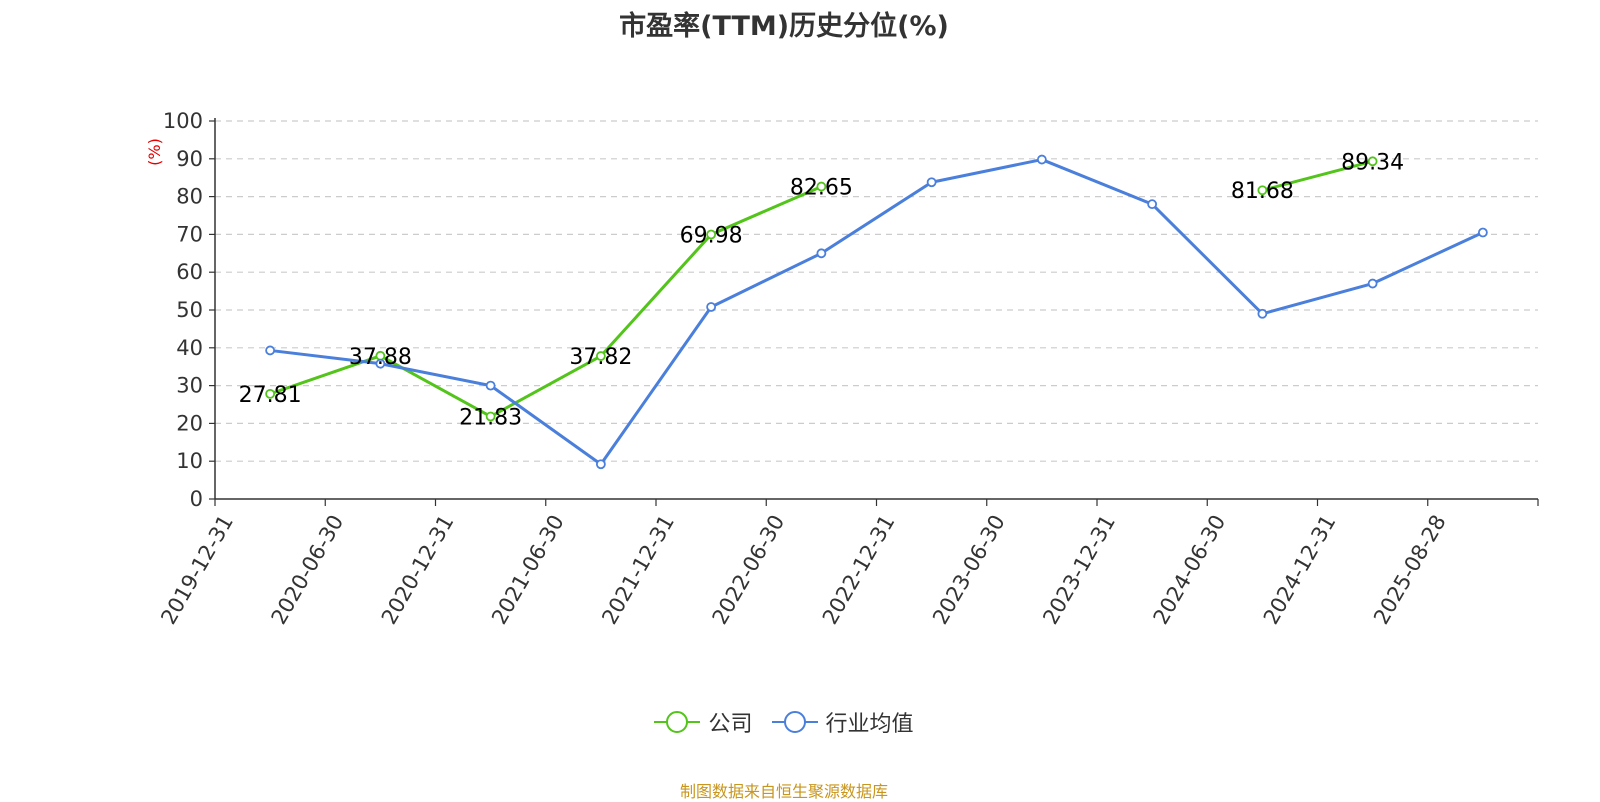 This screenshot has width=1600, height=802. What do you see at coordinates (418, 570) in the screenshot?
I see `x-tick-label: 2020-12-31` at bounding box center [418, 570].